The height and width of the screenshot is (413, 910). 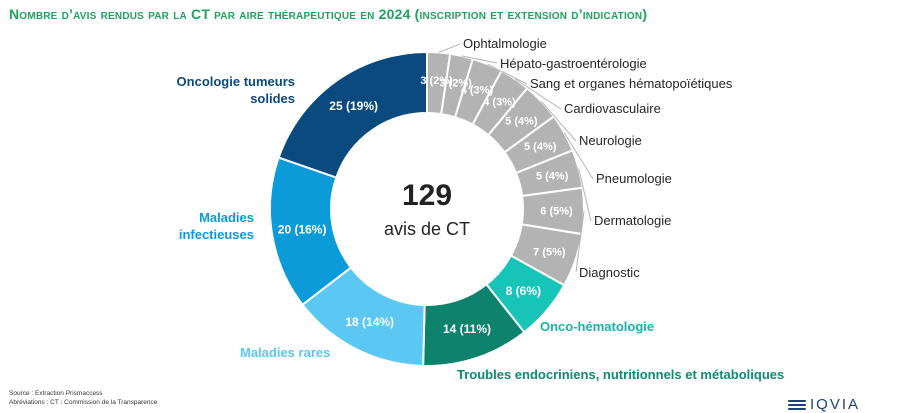 I want to click on slice-value-label: 25 (19%), so click(x=353, y=106).